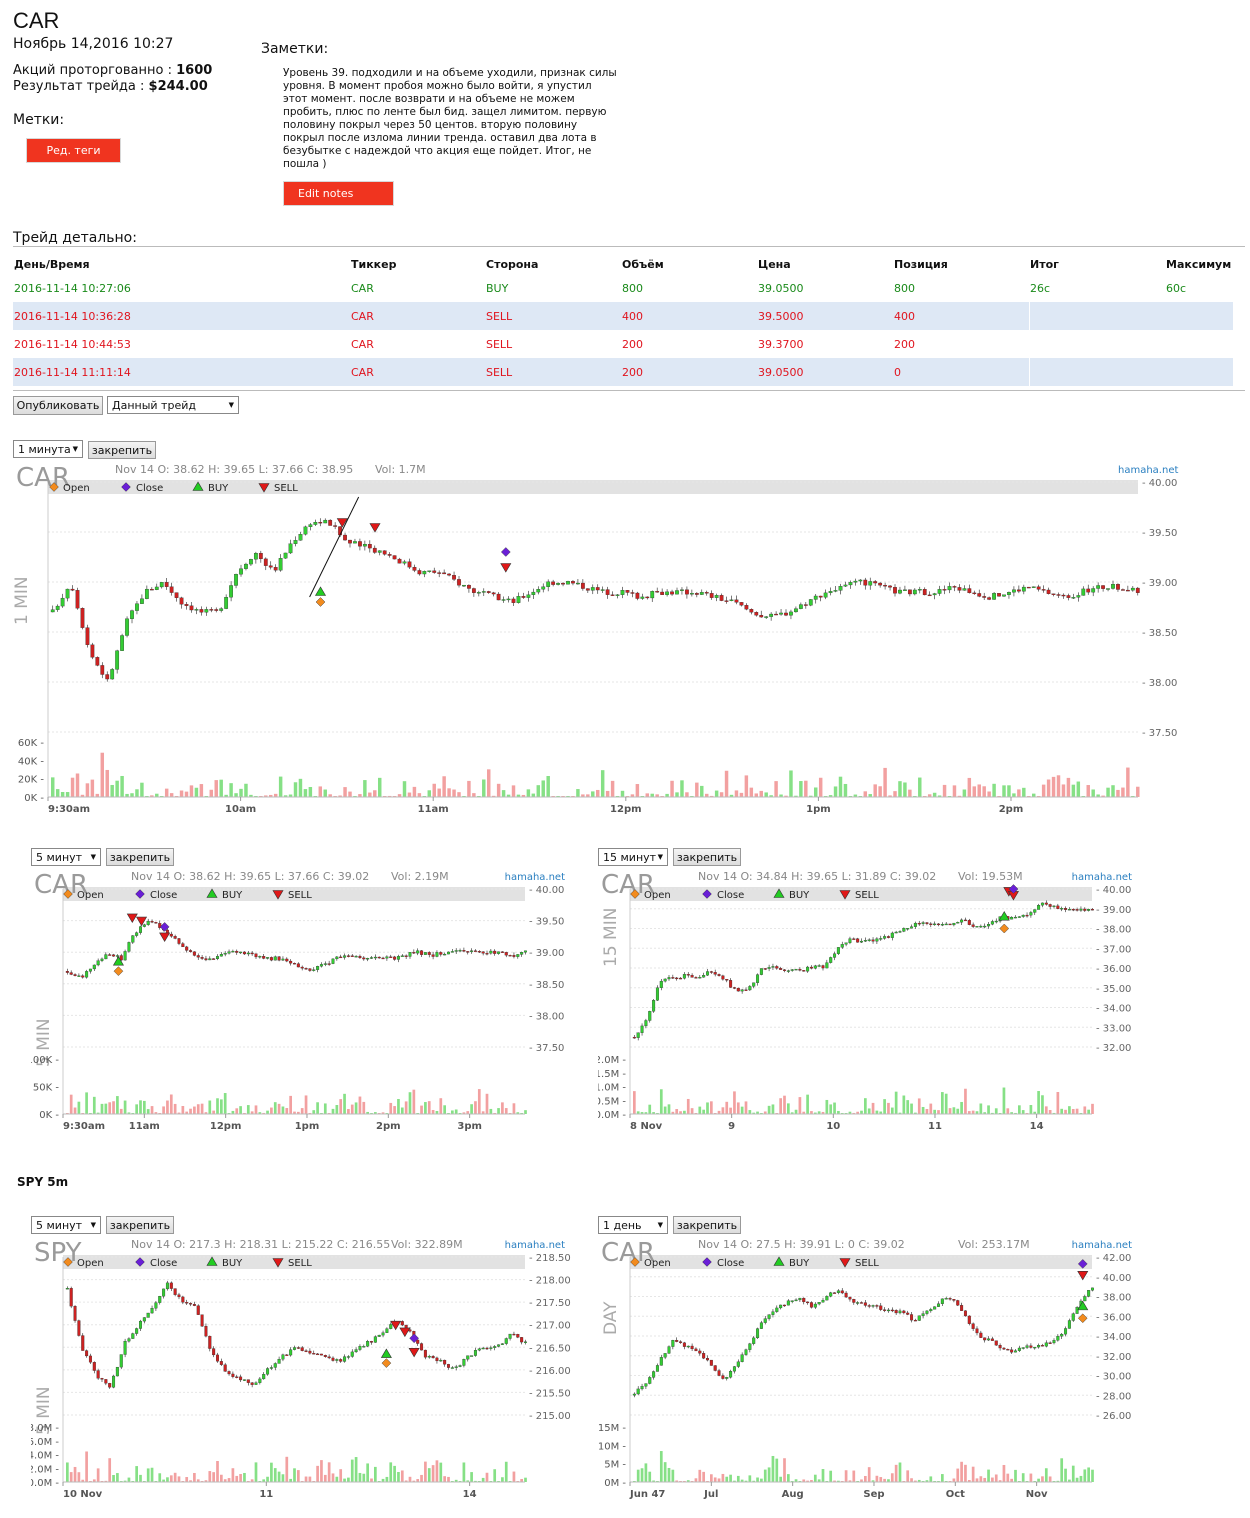 The width and height of the screenshot is (1250, 1518). What do you see at coordinates (799, 1263) in the screenshot?
I see `legend-buy-label: BUY` at bounding box center [799, 1263].